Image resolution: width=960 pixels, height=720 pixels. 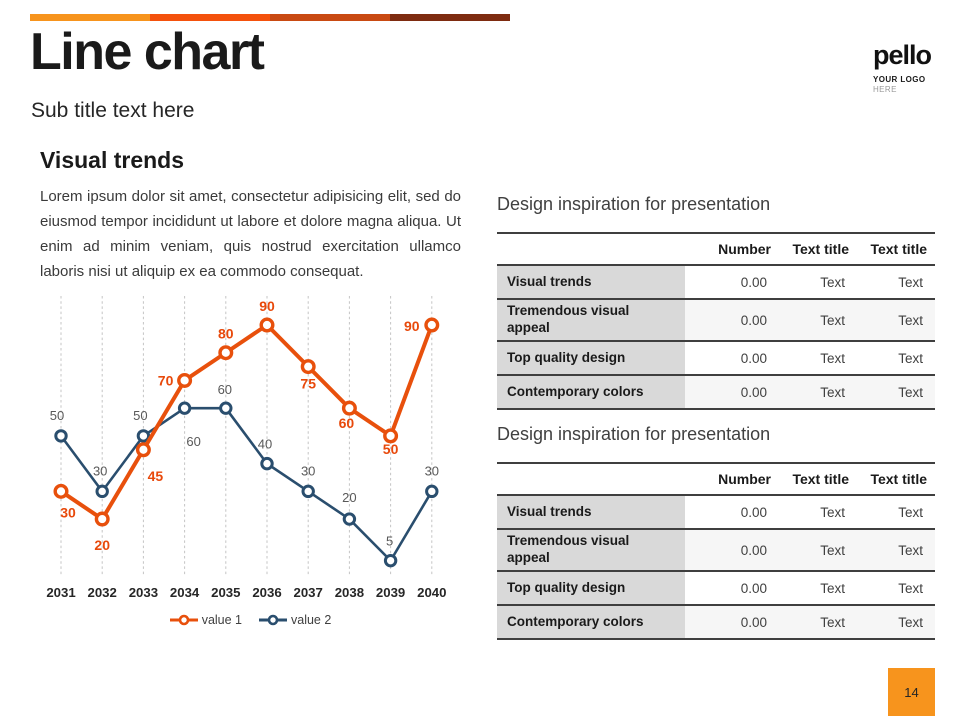 I want to click on svg-text: 2037, so click(x=308, y=592).